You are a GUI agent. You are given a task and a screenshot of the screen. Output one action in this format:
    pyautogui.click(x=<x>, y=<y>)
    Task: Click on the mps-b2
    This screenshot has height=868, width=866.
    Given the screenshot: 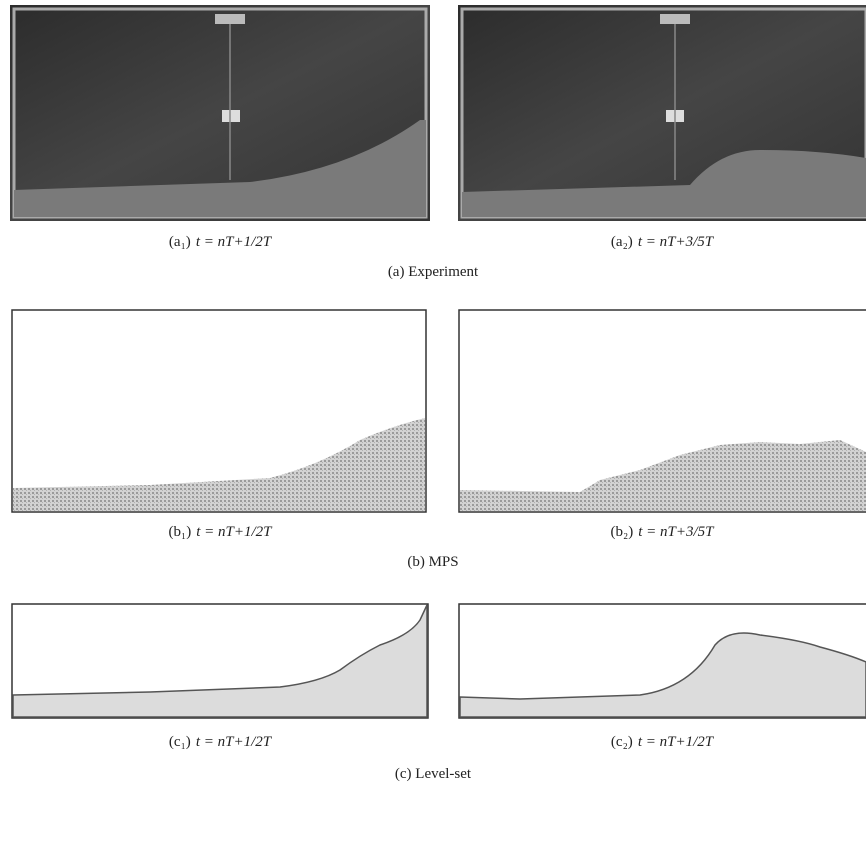 What is the action you would take?
    pyautogui.click(x=662, y=411)
    